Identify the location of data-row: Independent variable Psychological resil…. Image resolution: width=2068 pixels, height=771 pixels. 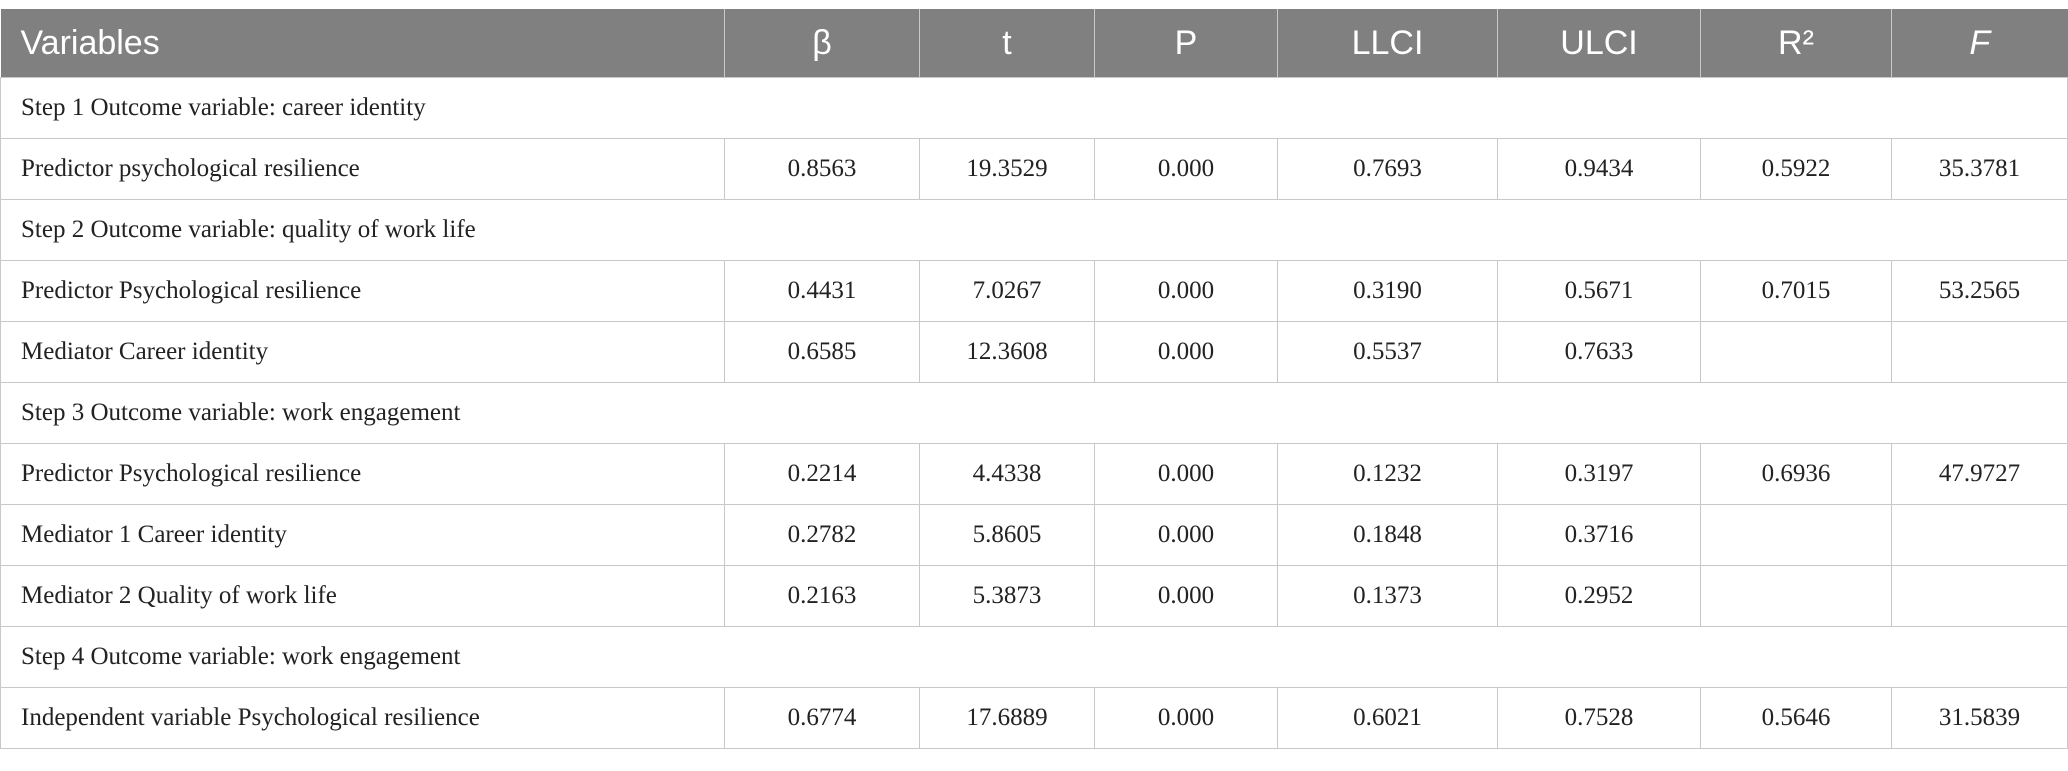
(1034, 718).